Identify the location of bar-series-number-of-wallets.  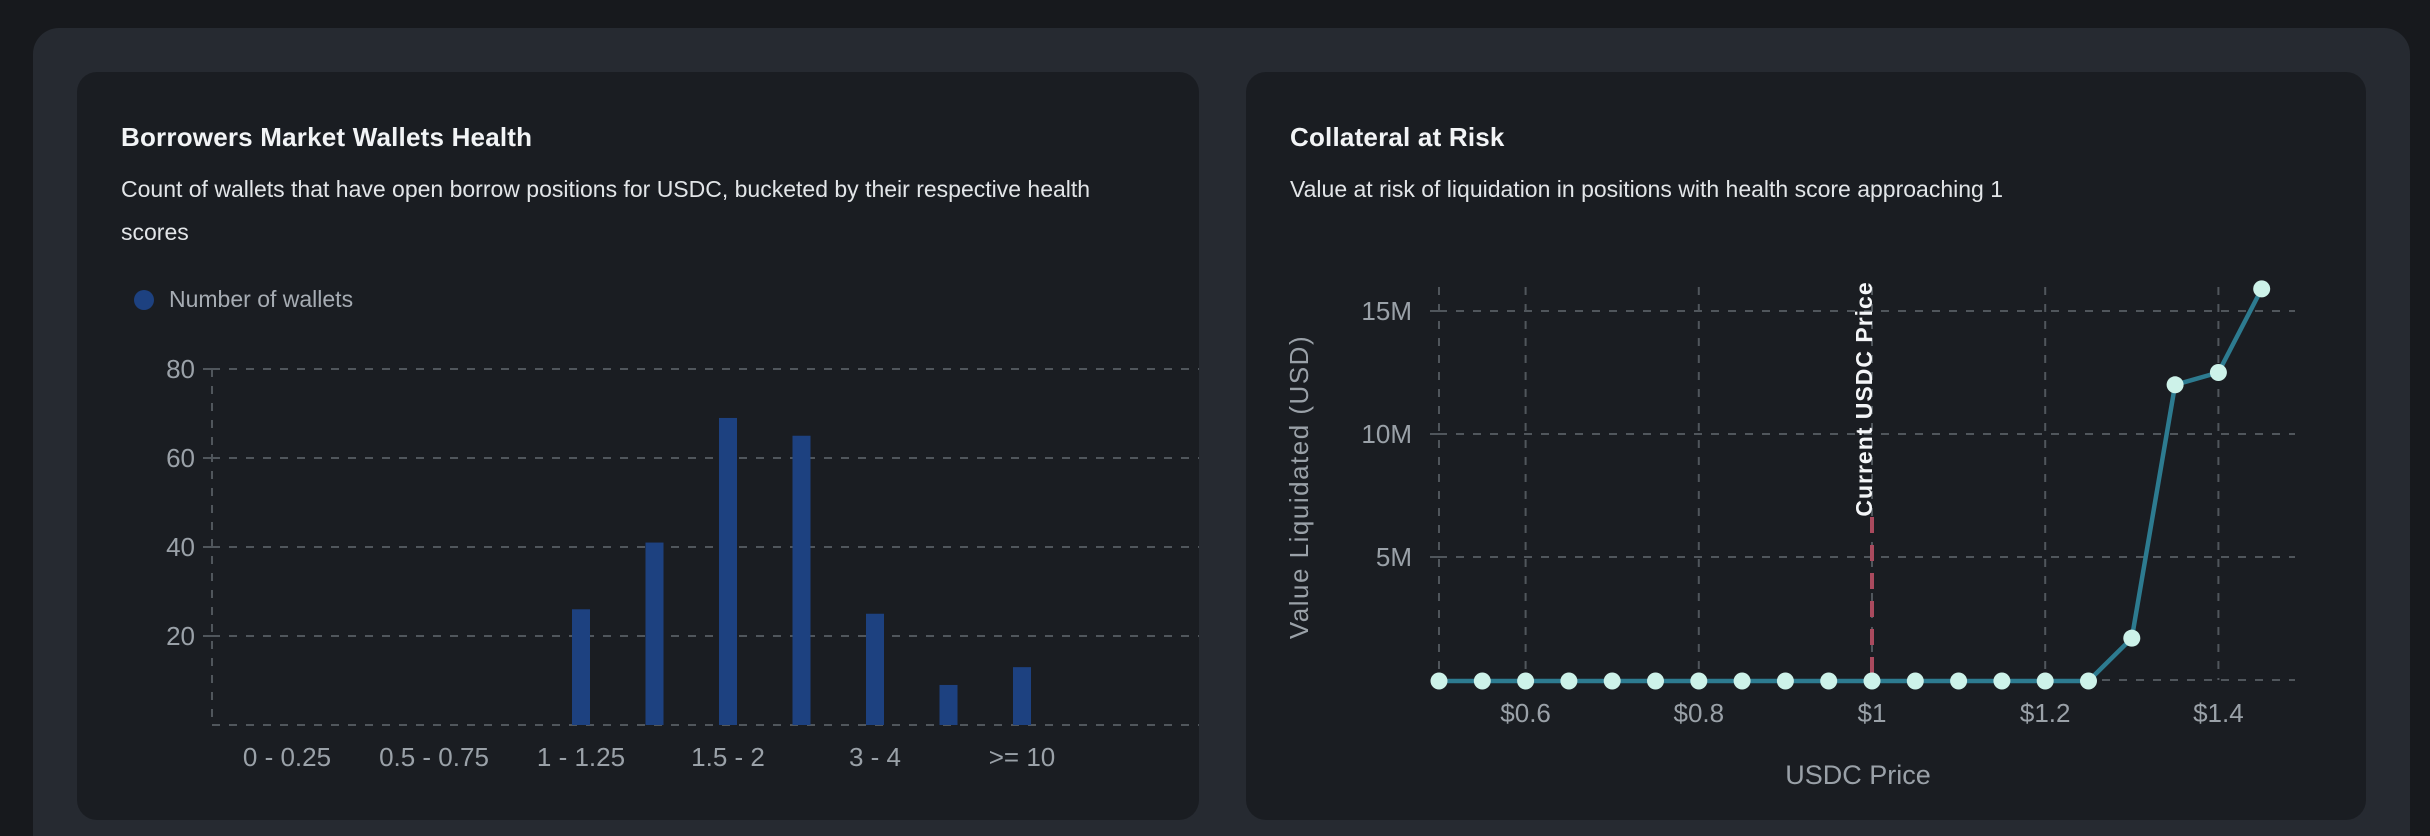
(801, 571).